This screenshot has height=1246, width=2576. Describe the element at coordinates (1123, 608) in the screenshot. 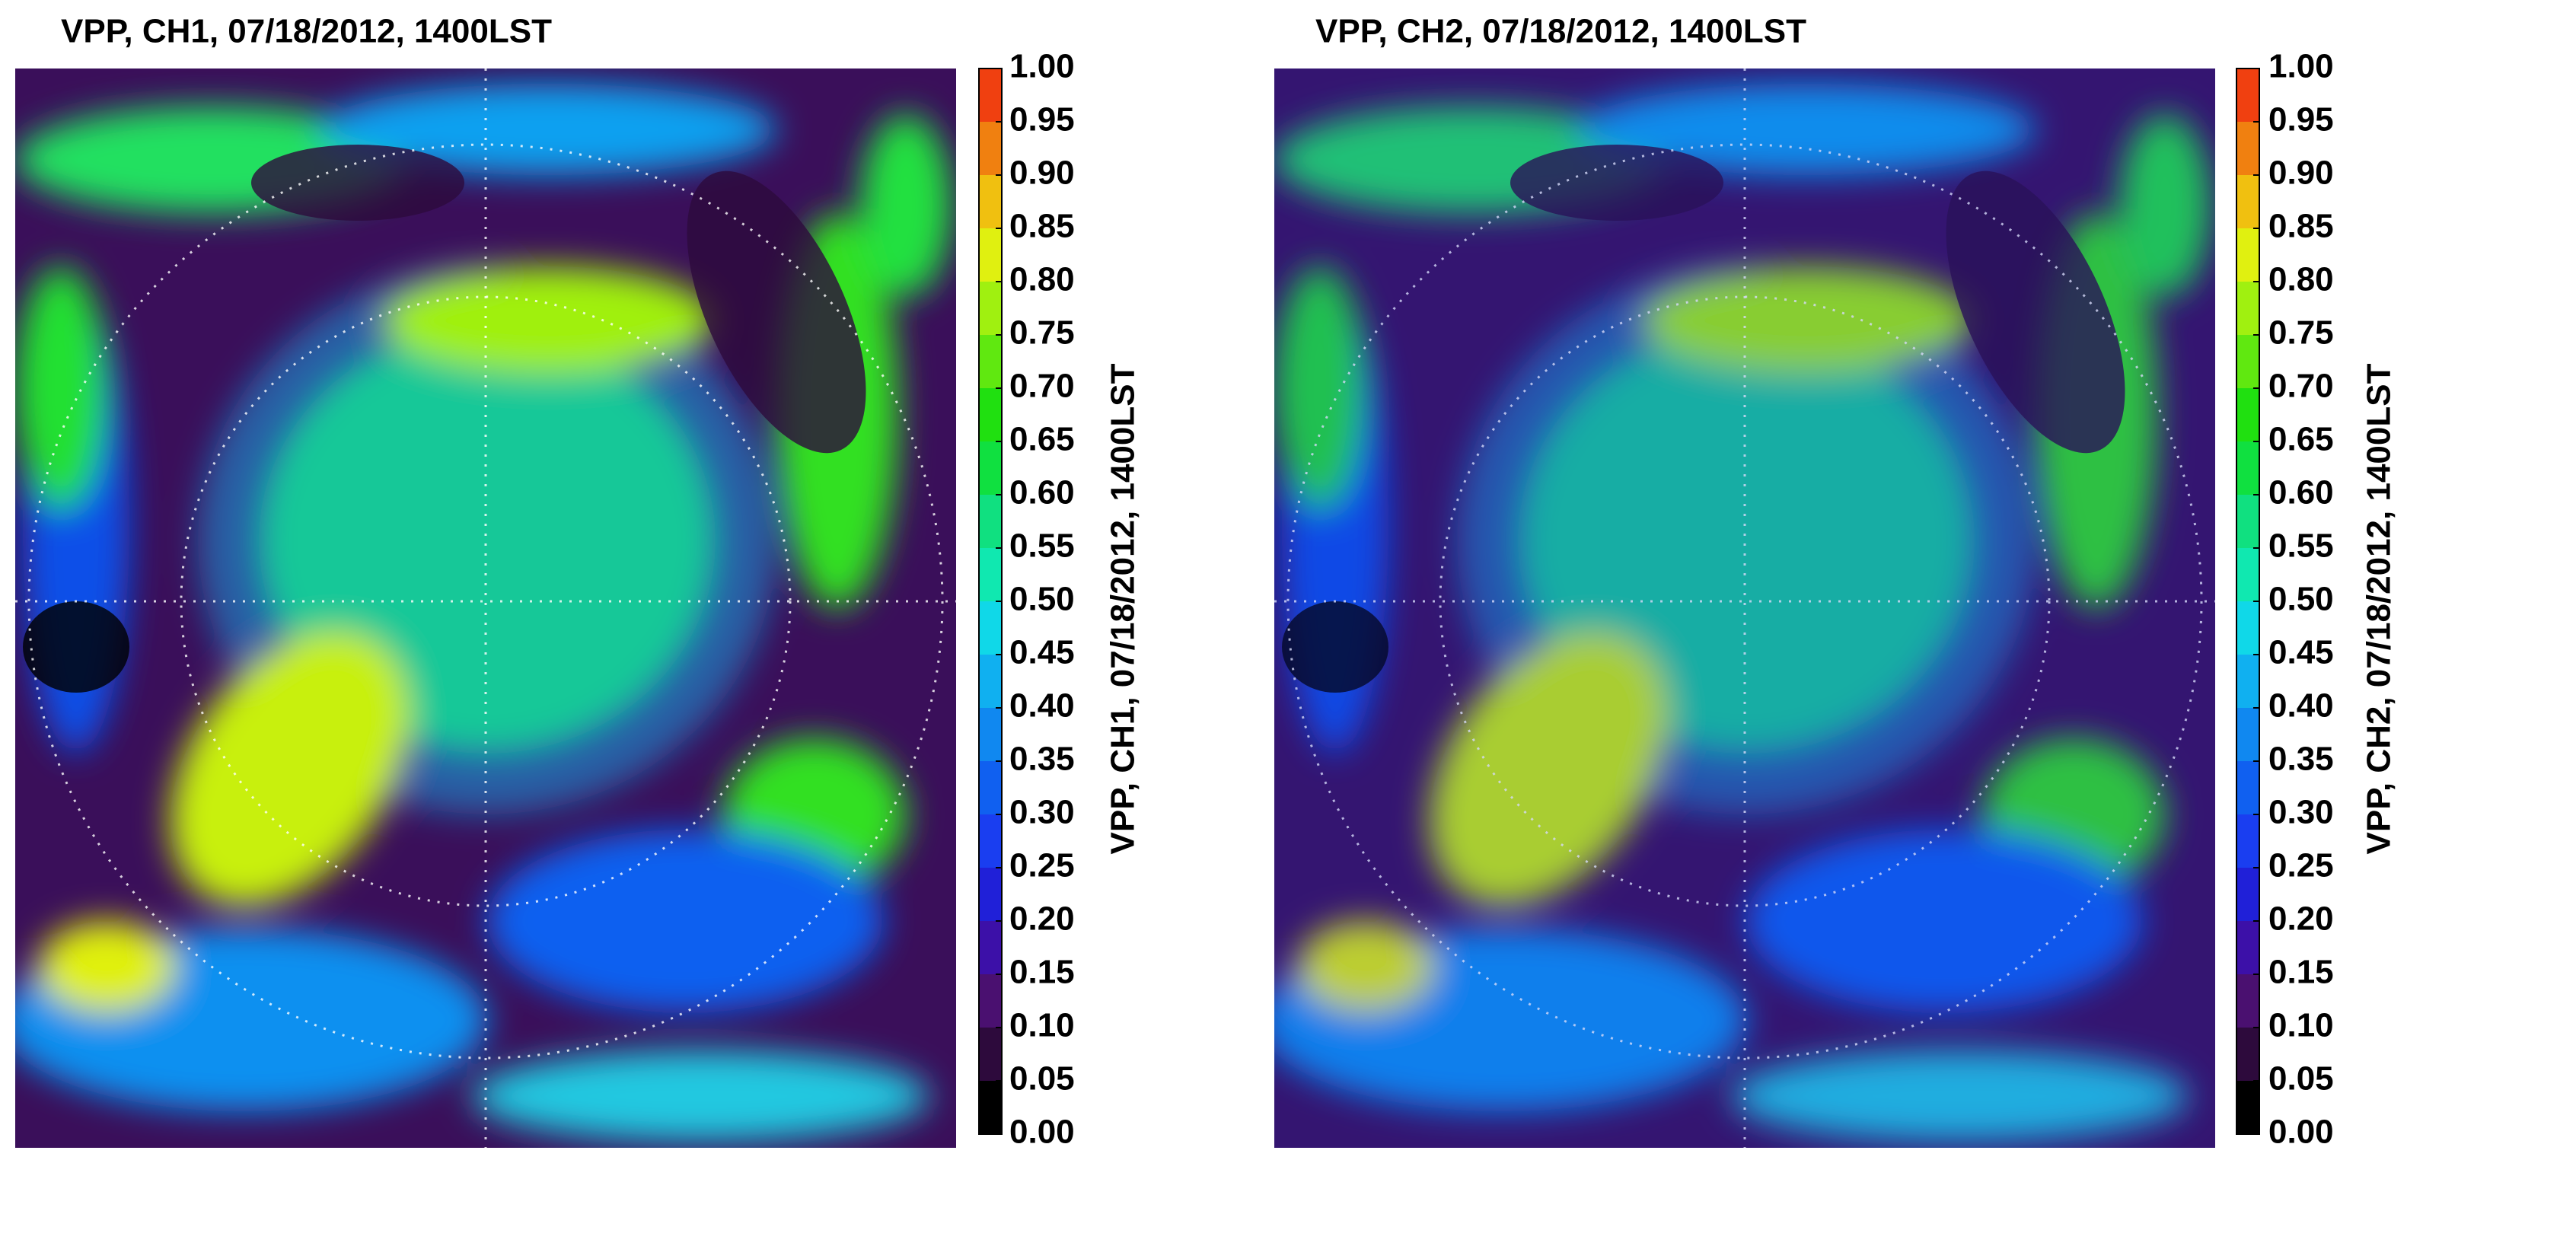

I see `colorbar-label: VPP, CH1, 07/18/2012, 1400LST` at that location.